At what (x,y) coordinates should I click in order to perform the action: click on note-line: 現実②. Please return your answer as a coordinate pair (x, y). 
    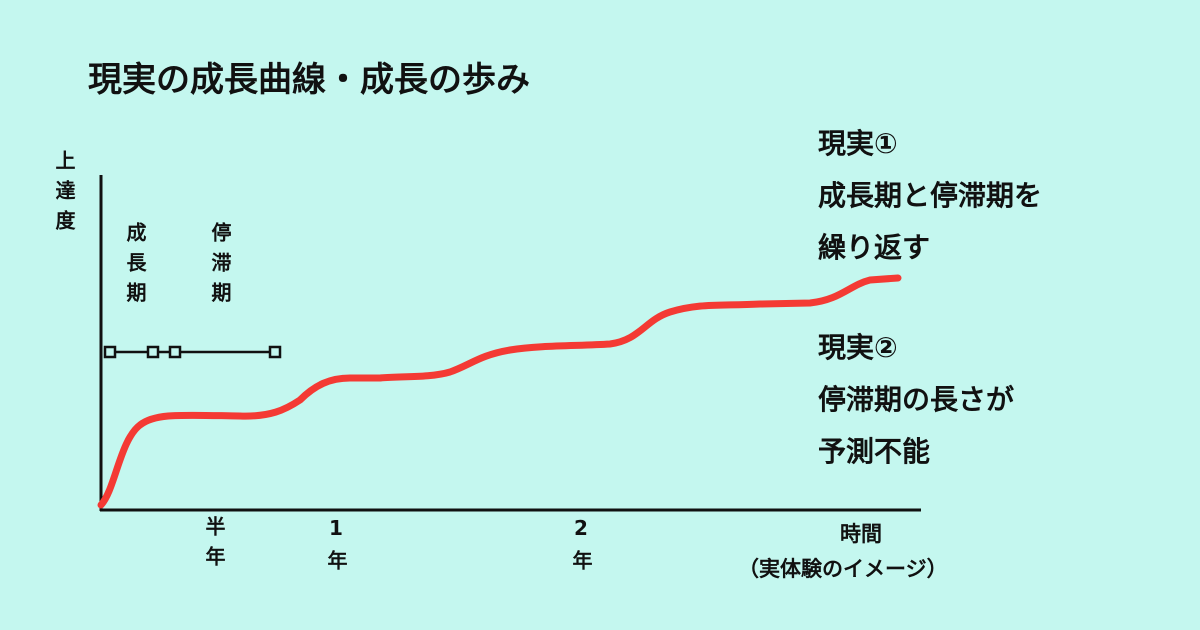
    Looking at the image, I should click on (858, 347).